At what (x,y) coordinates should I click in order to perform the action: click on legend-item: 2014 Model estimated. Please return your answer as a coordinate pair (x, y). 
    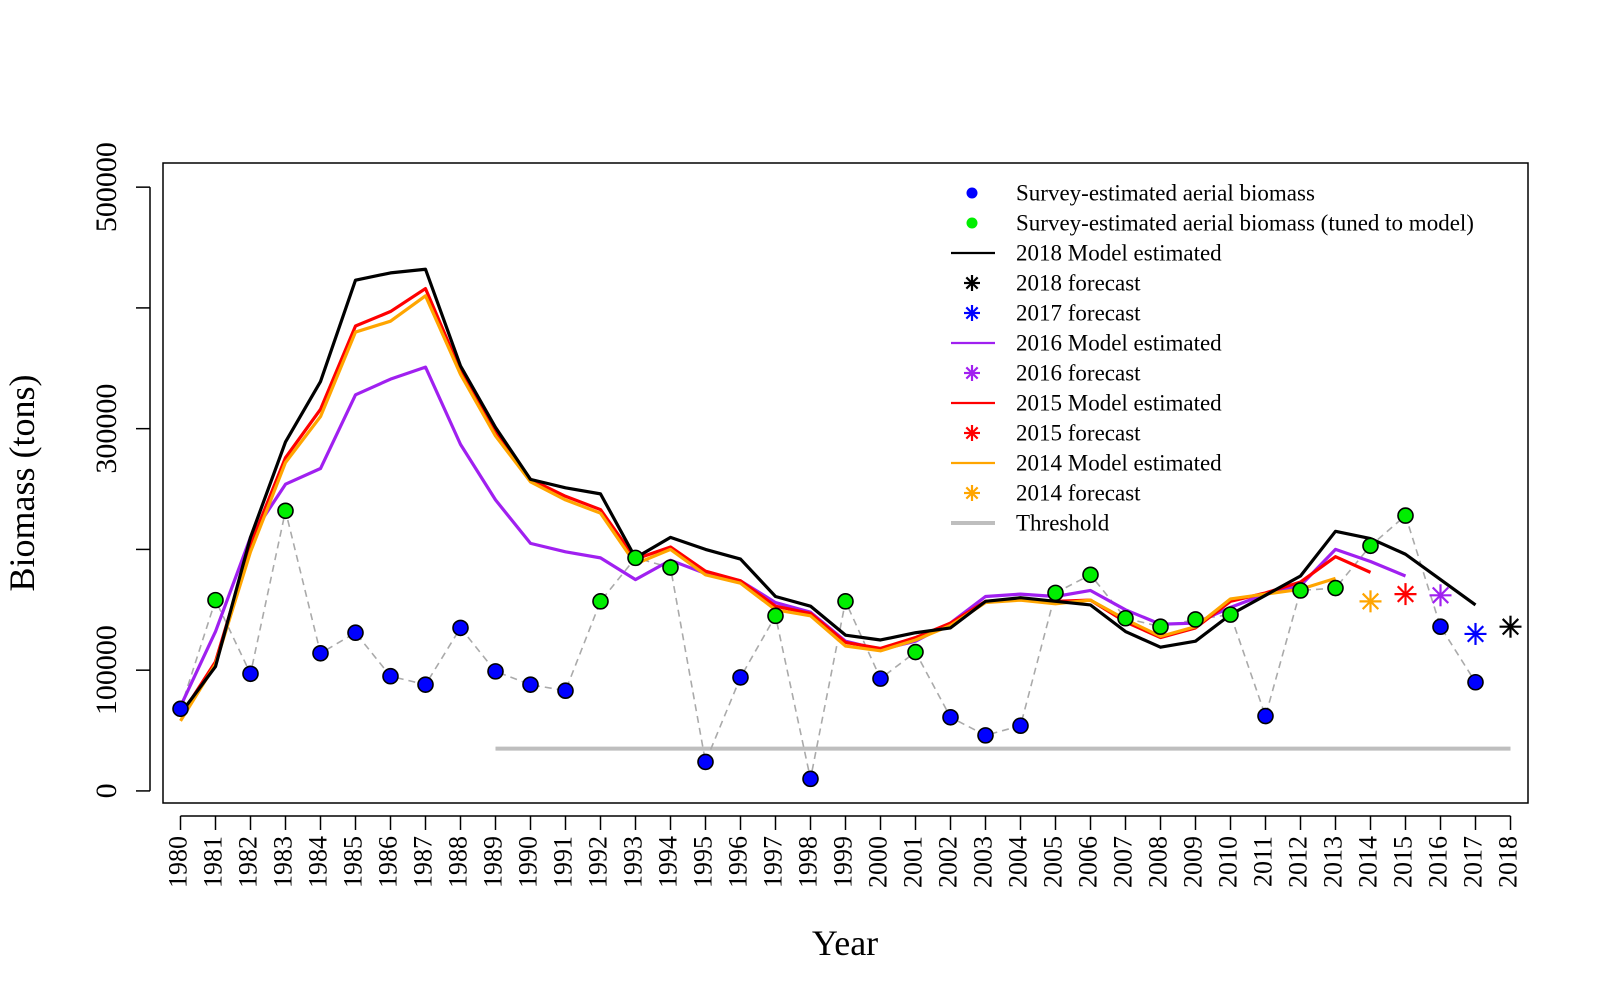
    Looking at the image, I should click on (1086, 463).